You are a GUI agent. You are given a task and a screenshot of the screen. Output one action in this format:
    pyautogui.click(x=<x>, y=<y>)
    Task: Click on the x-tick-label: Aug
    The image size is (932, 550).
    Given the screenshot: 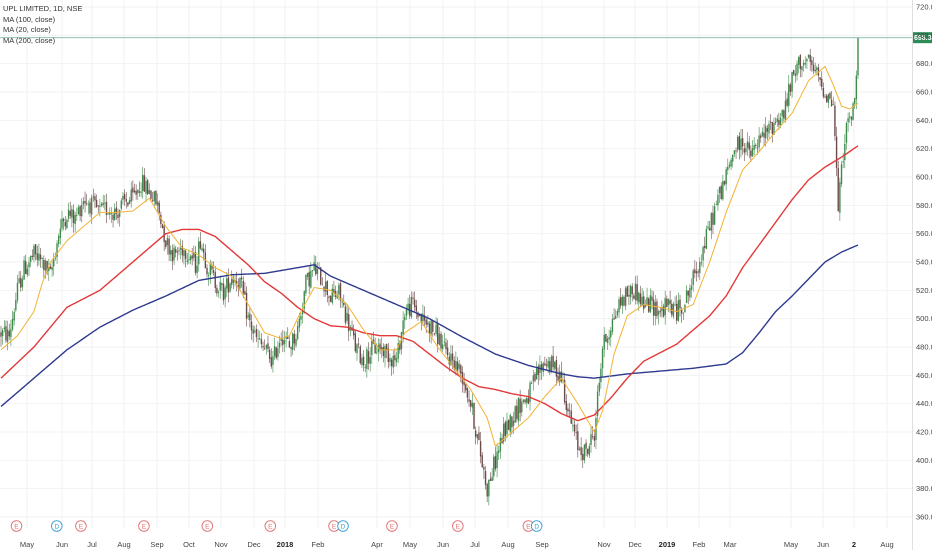 What is the action you would take?
    pyautogui.click(x=886, y=544)
    